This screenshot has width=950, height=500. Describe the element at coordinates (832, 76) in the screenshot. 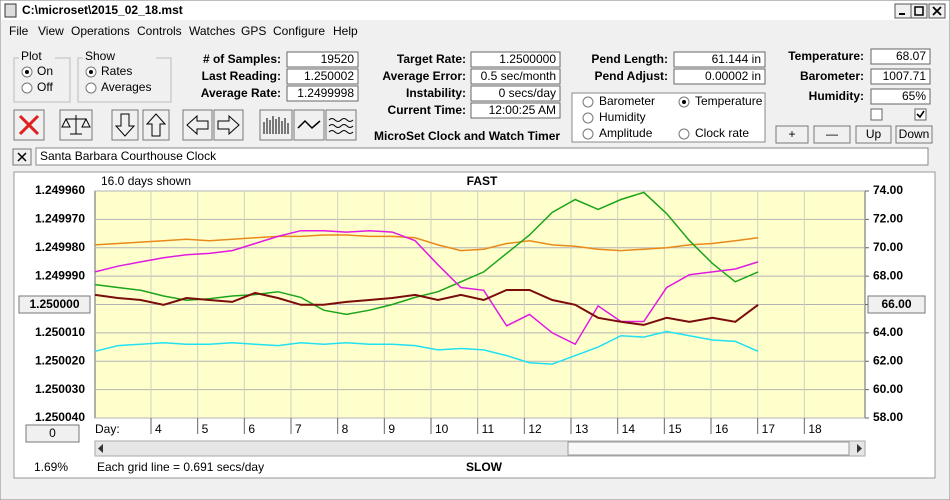

I see `field-label: Barometer:` at that location.